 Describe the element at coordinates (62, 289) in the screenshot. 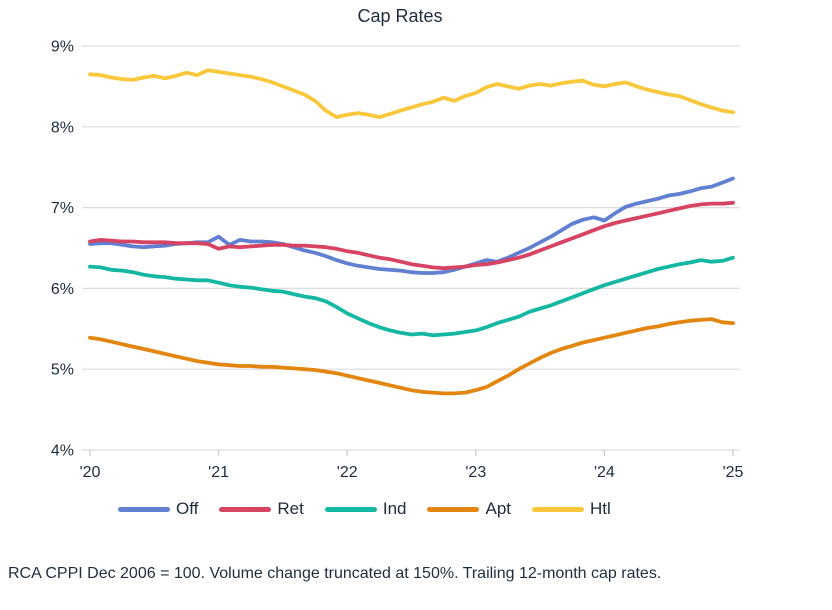

I see `y-tick-label: 6%` at that location.